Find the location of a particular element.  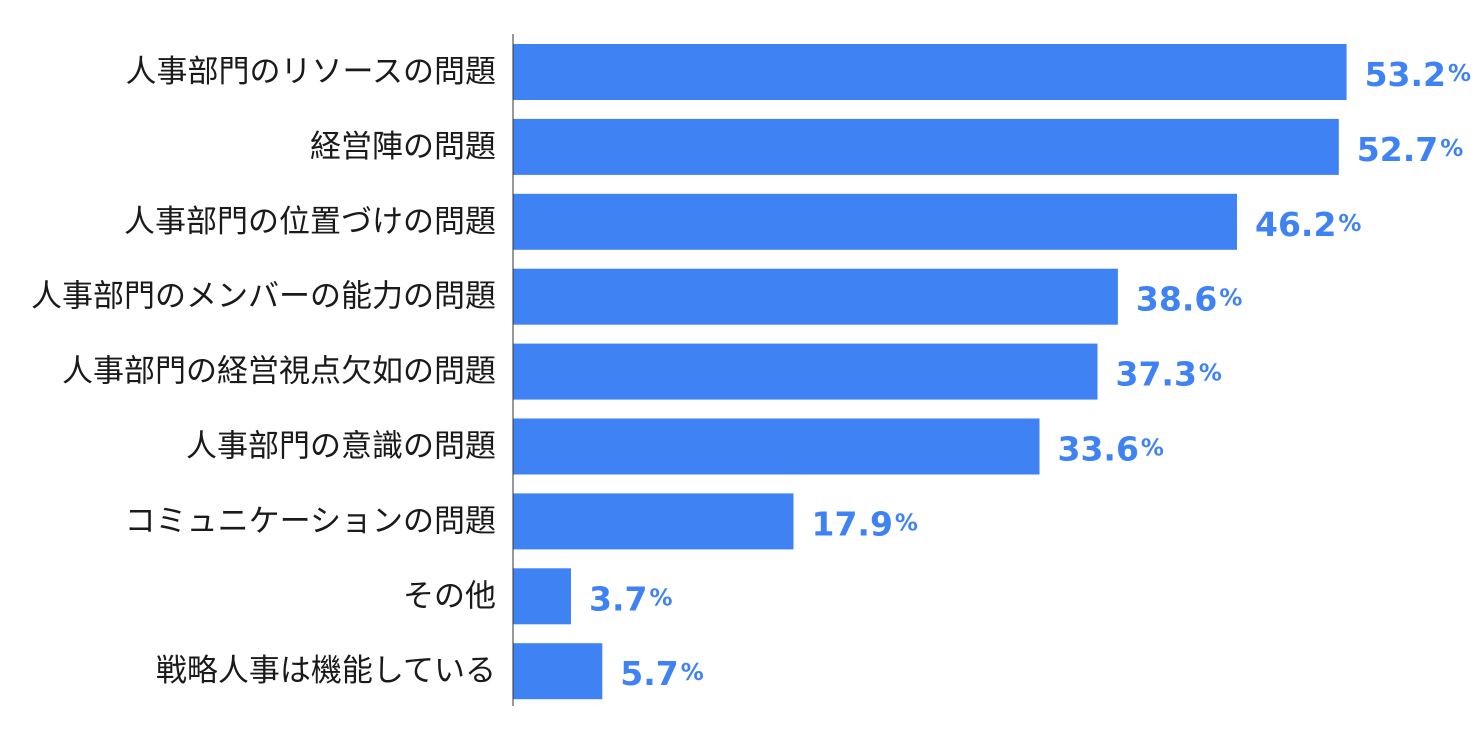

value-label: 53.2% is located at coordinates (1418, 74).